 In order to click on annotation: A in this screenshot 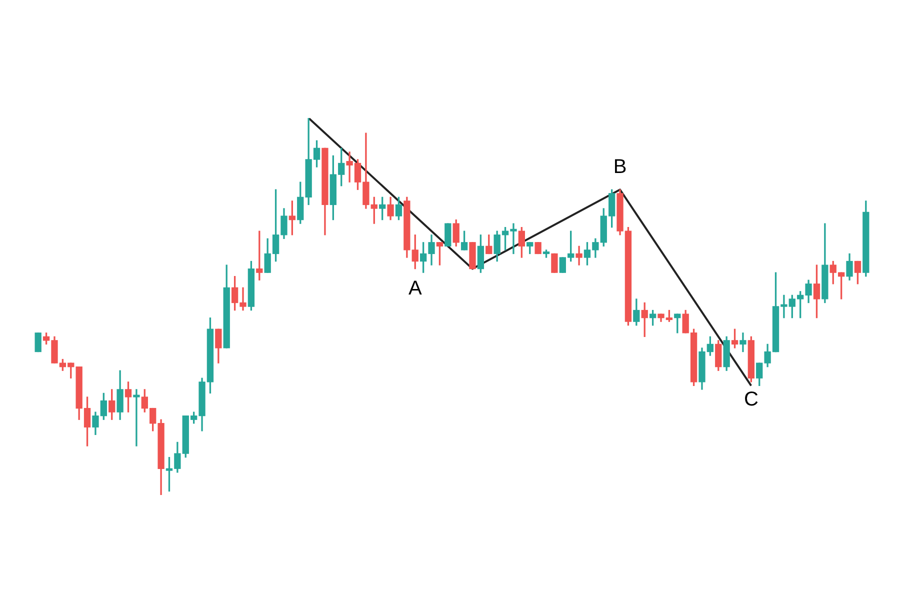, I will do `click(415, 288)`.